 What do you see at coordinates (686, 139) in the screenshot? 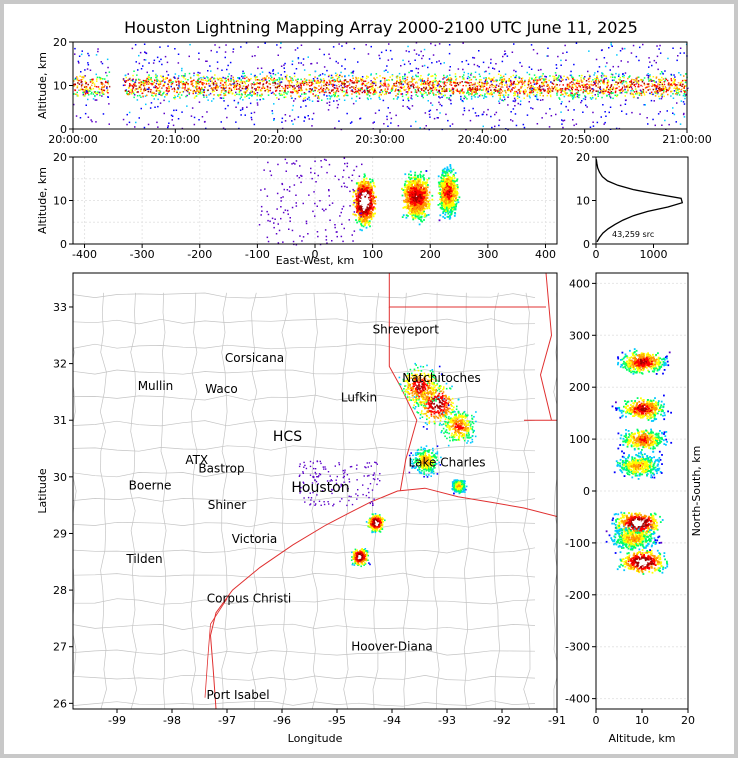
I see `x-tick-label: 21:00:00` at bounding box center [686, 139].